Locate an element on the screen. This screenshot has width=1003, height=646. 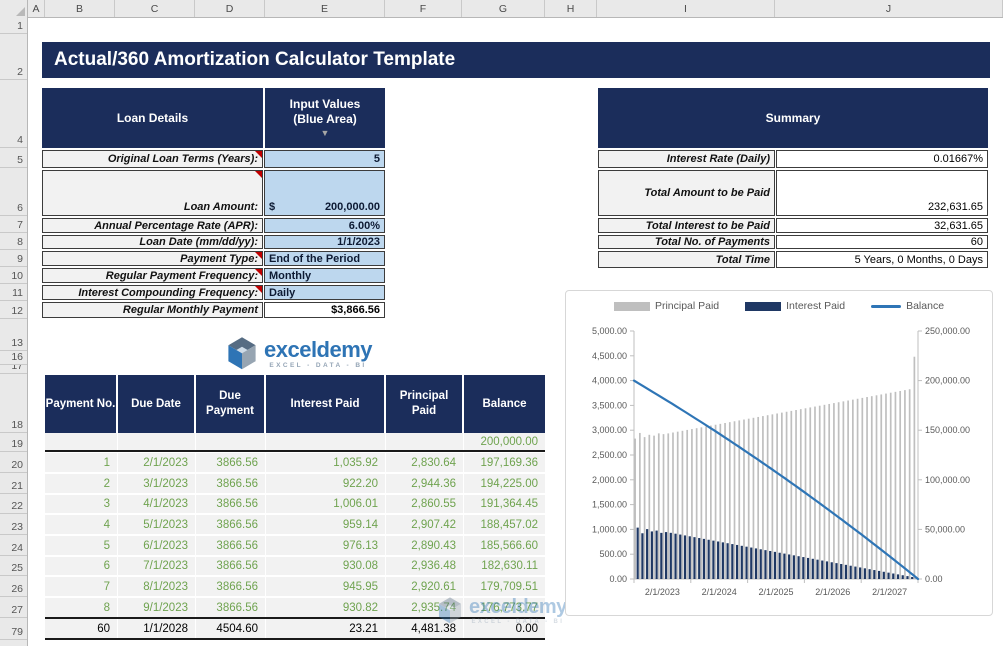
input-values-title: Input Values (Blue Area) ▼ is located at coordinates (325, 118).